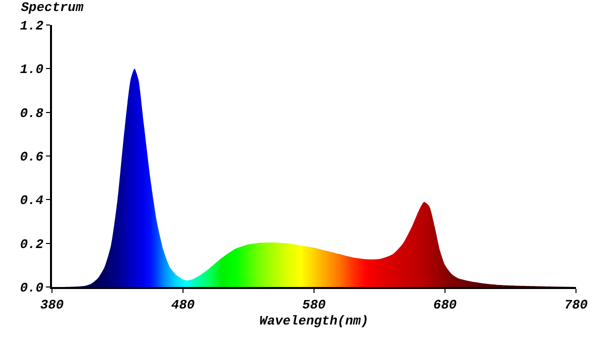 This screenshot has width=600, height=338. What do you see at coordinates (32, 113) in the screenshot?
I see `y-tick-label: 0.8` at bounding box center [32, 113].